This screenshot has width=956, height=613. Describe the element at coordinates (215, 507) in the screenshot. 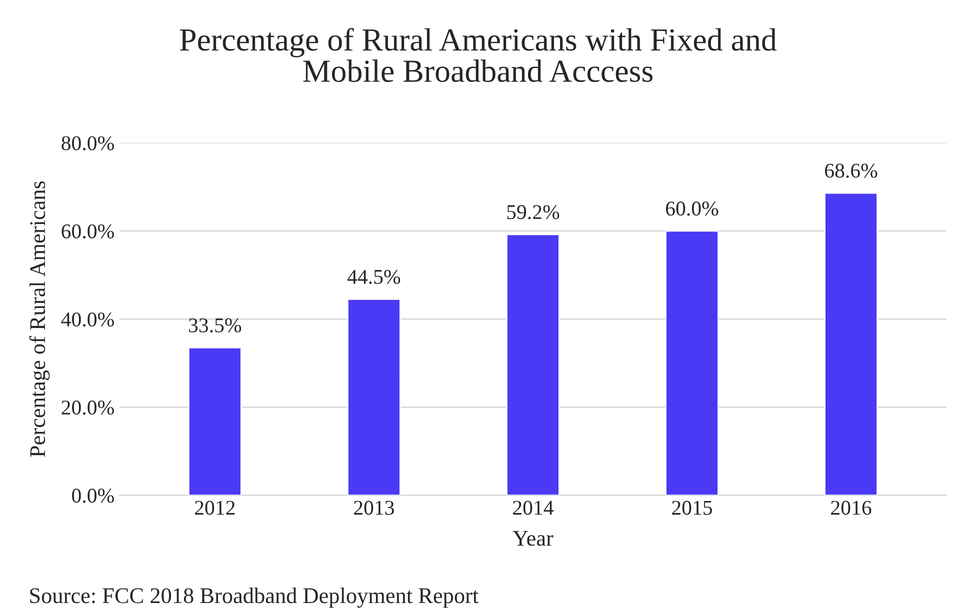

I see `x-tick-label: 2012` at that location.